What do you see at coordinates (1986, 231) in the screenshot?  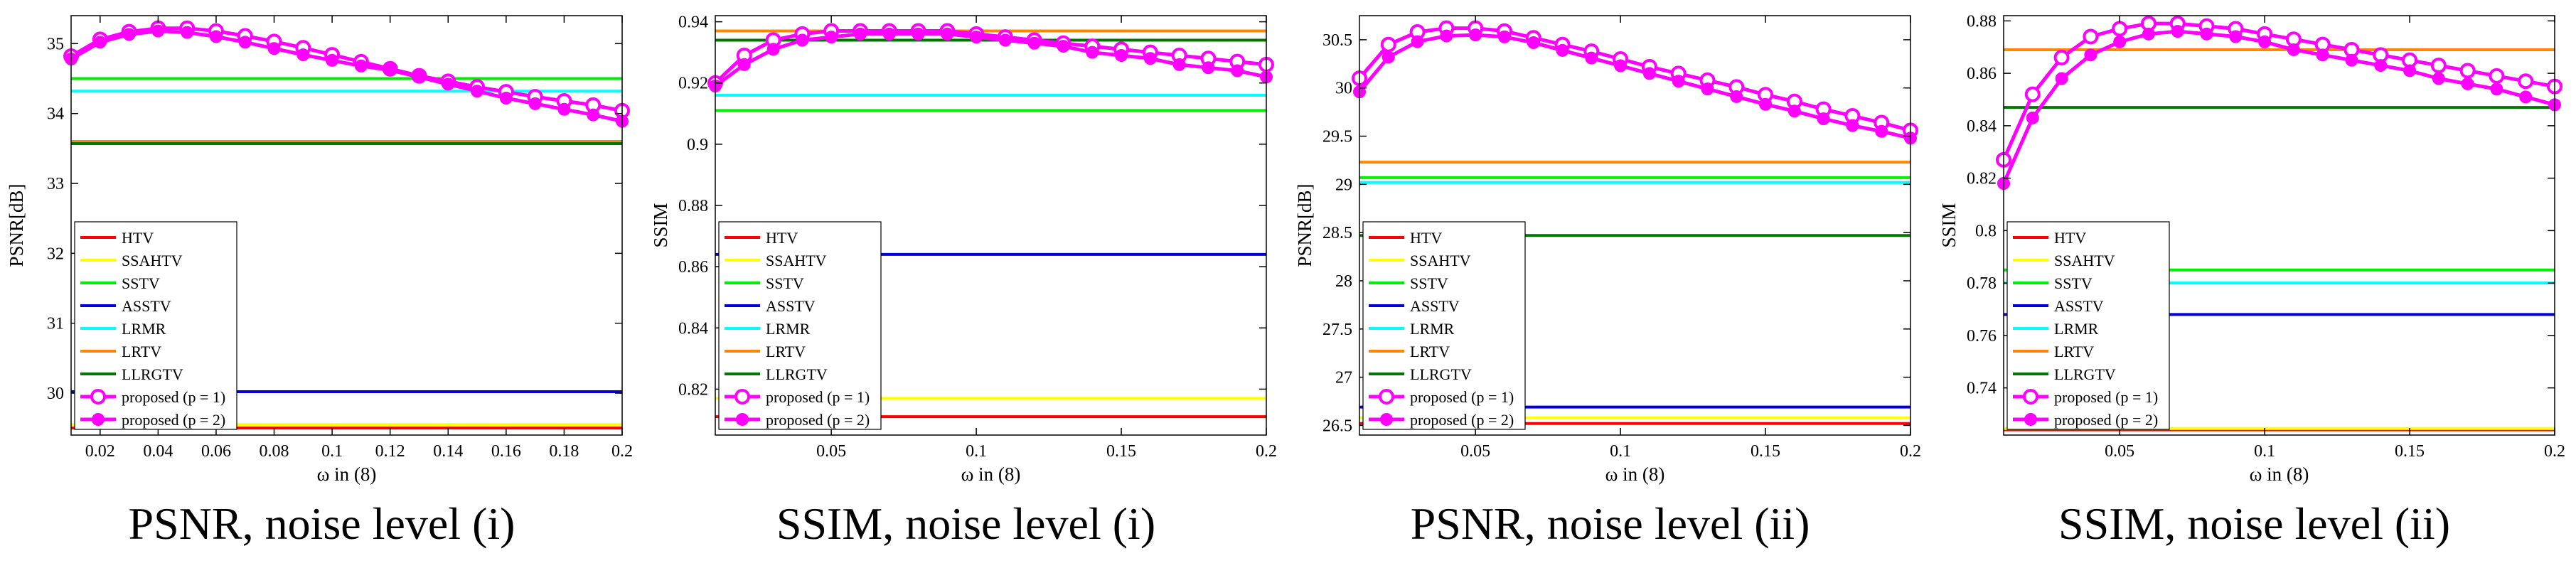 I see `y-tick-label: 0.8` at bounding box center [1986, 231].